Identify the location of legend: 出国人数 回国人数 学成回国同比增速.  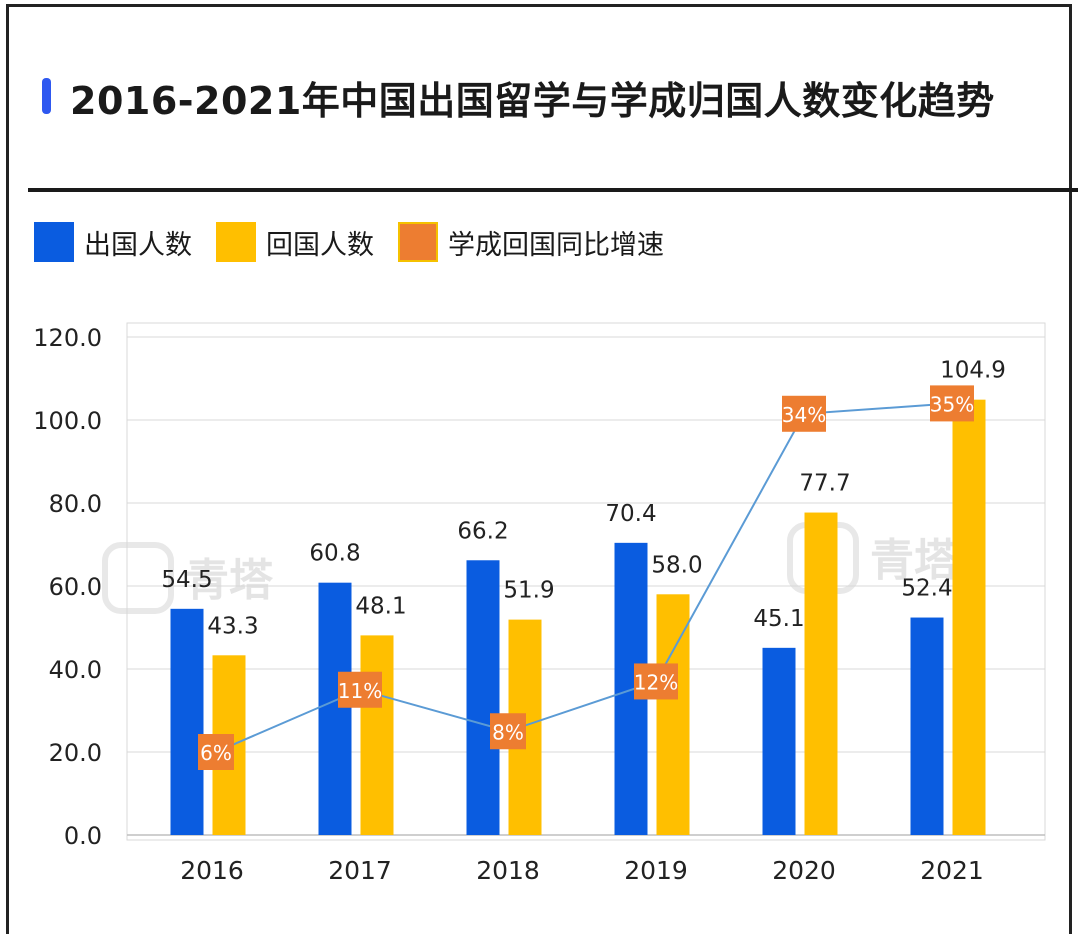
(361, 242).